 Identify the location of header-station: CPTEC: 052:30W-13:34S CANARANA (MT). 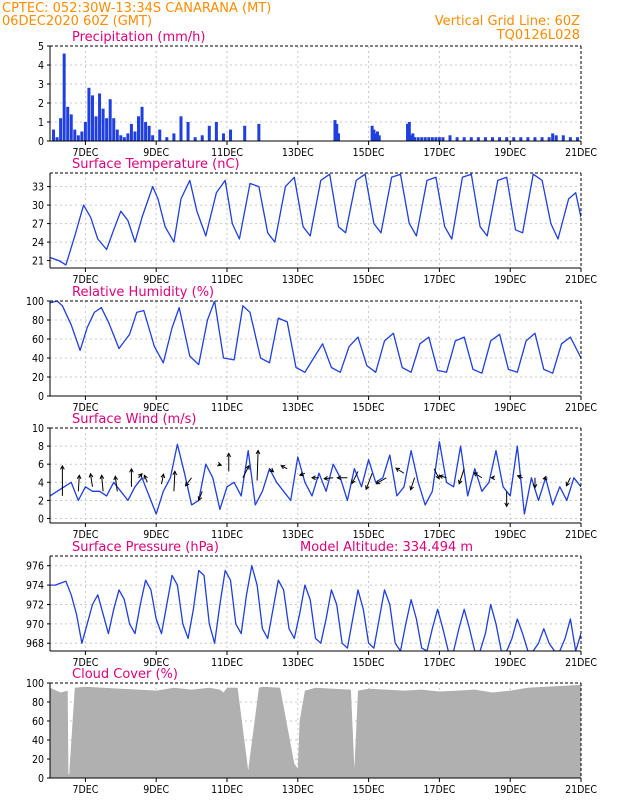
(136, 8).